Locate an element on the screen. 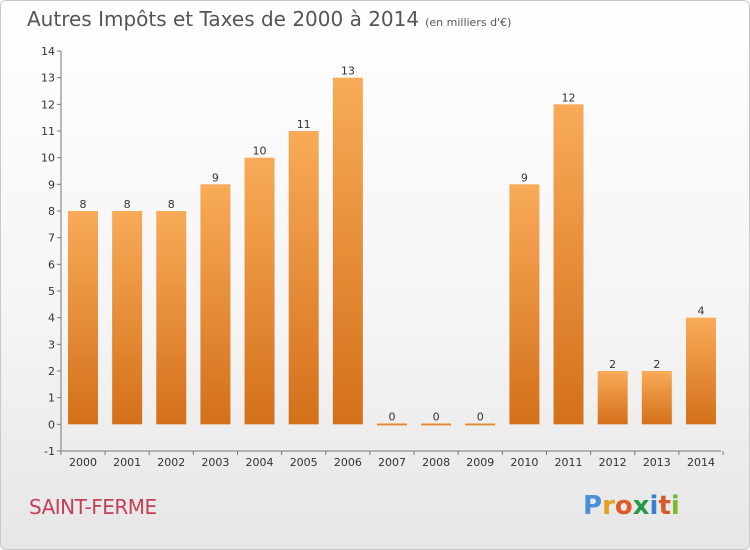  x-tick-label: 2012 is located at coordinates (613, 462).